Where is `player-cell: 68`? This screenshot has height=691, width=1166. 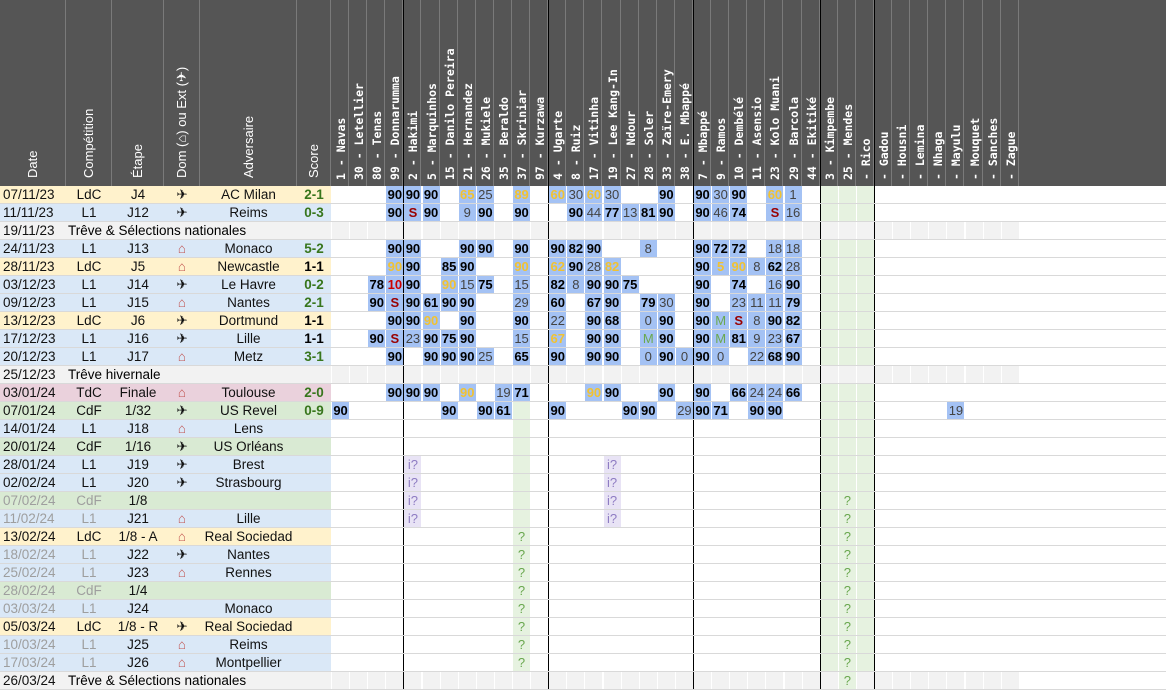 player-cell: 68 is located at coordinates (612, 320).